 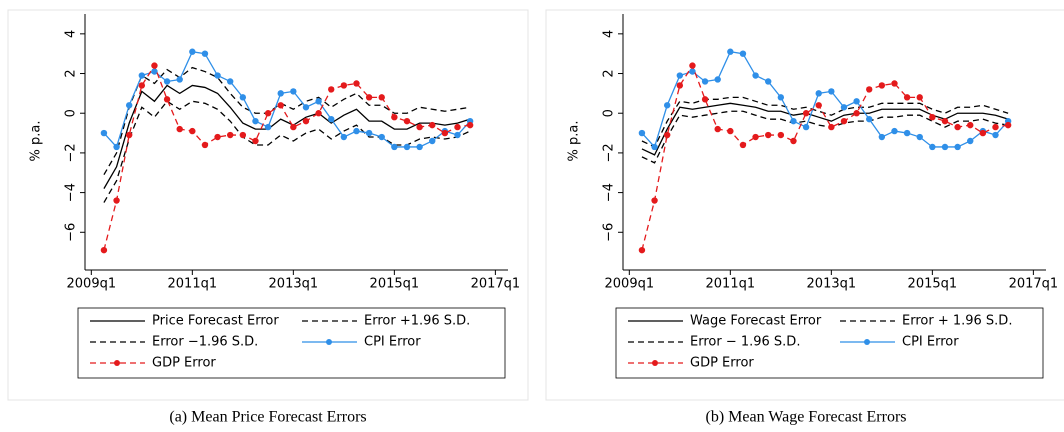 What do you see at coordinates (609, 192) in the screenshot?
I see `y-tick-label: −4` at bounding box center [609, 192].